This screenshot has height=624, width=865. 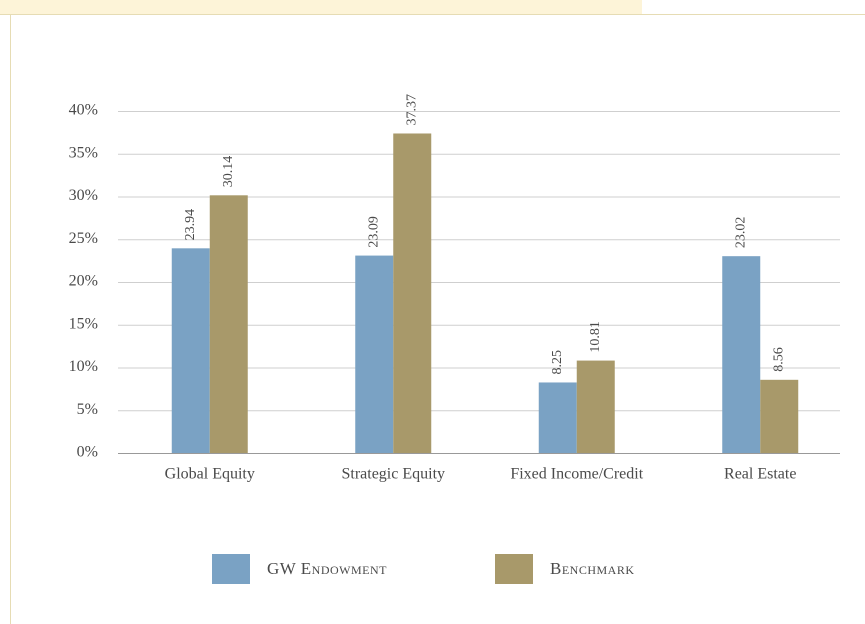 What do you see at coordinates (557, 362) in the screenshot?
I see `value-label: 8.25` at bounding box center [557, 362].